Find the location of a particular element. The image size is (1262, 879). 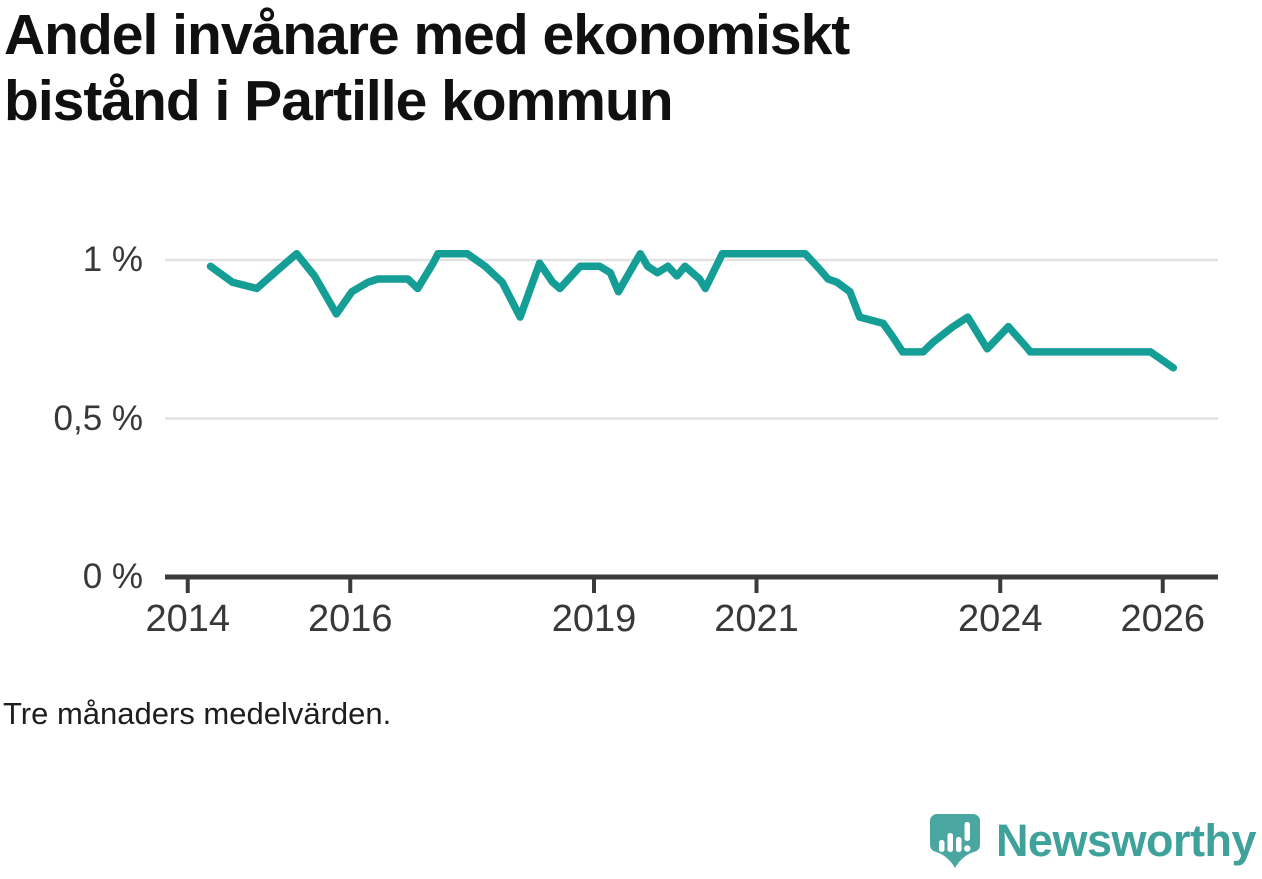

chart-title-line2: bistånd i Partille kommun is located at coordinates (339, 101).